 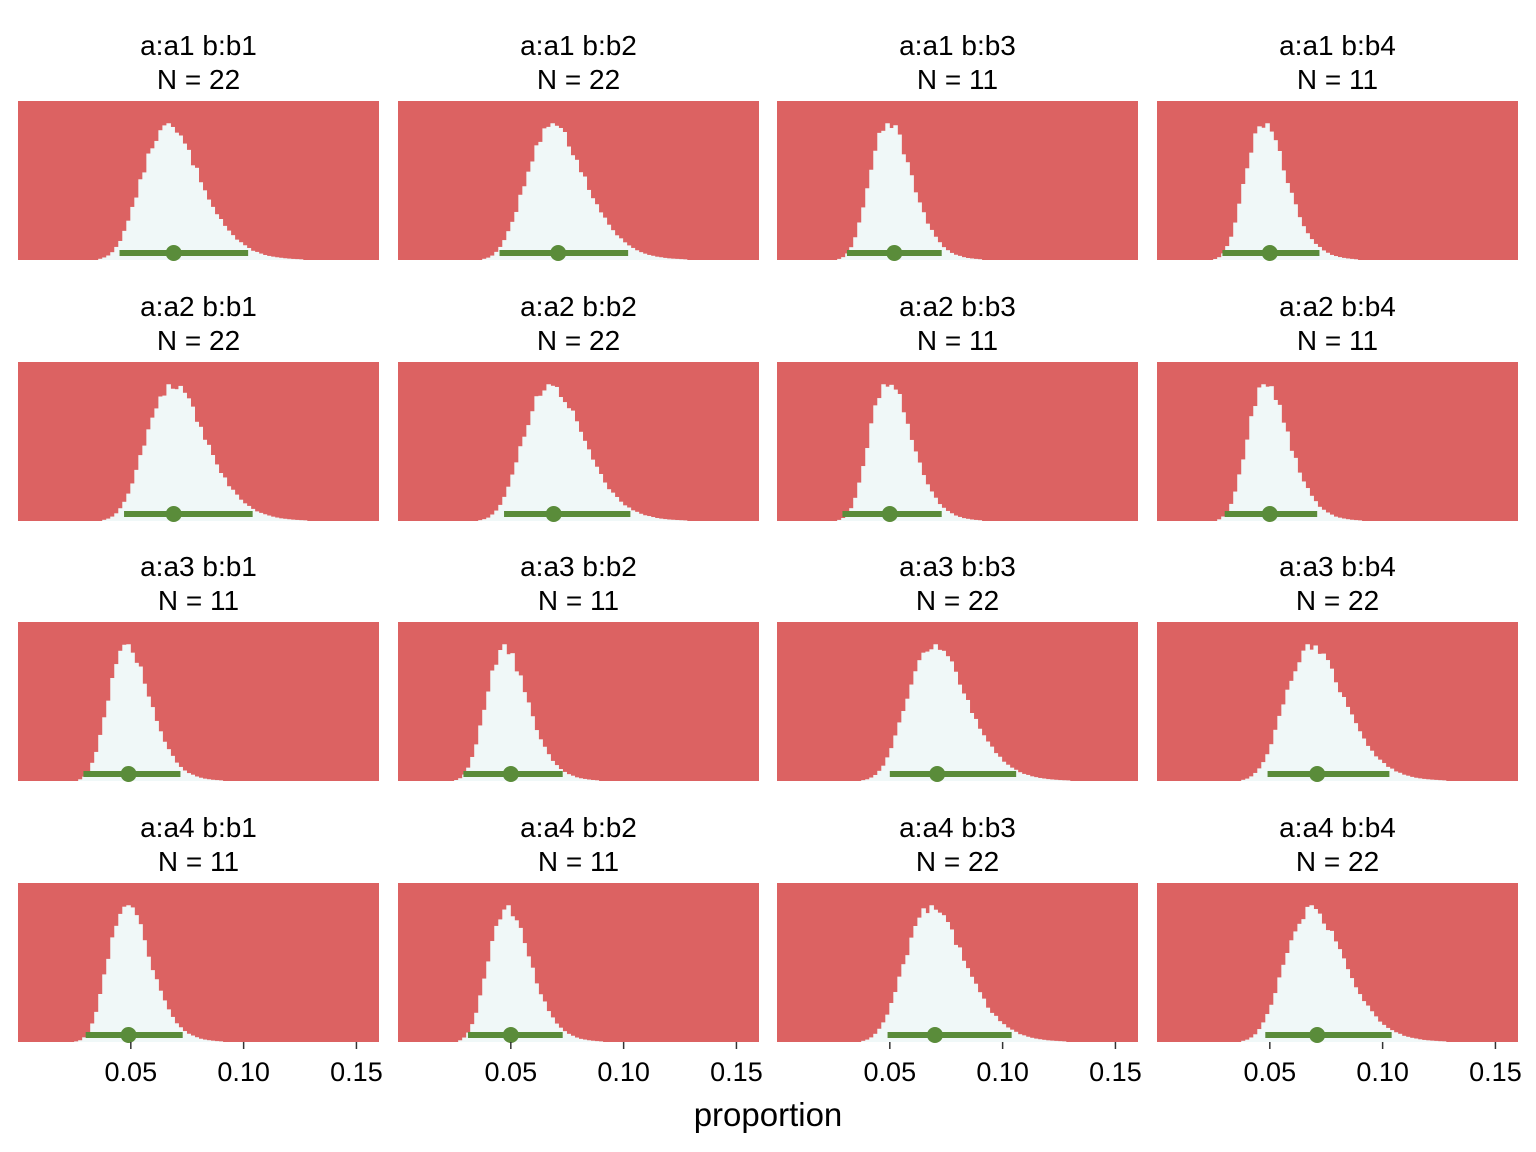 I want to click on facet-n-label: N = 22, so click(x=198, y=79).